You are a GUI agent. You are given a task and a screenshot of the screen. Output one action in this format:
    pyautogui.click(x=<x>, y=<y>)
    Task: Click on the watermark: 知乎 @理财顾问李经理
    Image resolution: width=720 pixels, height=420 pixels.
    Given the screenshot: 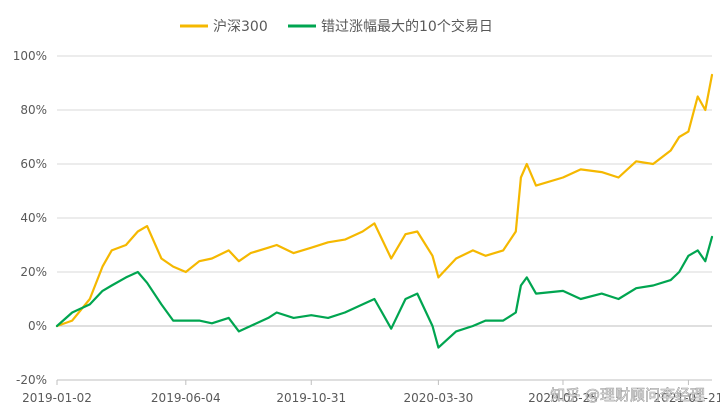 What is the action you would take?
    pyautogui.click(x=627, y=395)
    